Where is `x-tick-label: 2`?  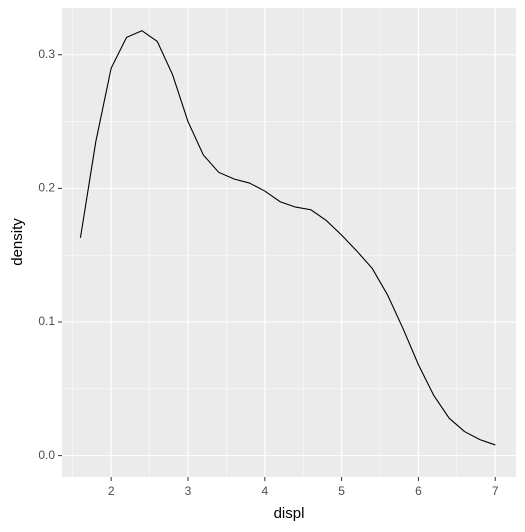
x-tick-label: 2 is located at coordinates (111, 491).